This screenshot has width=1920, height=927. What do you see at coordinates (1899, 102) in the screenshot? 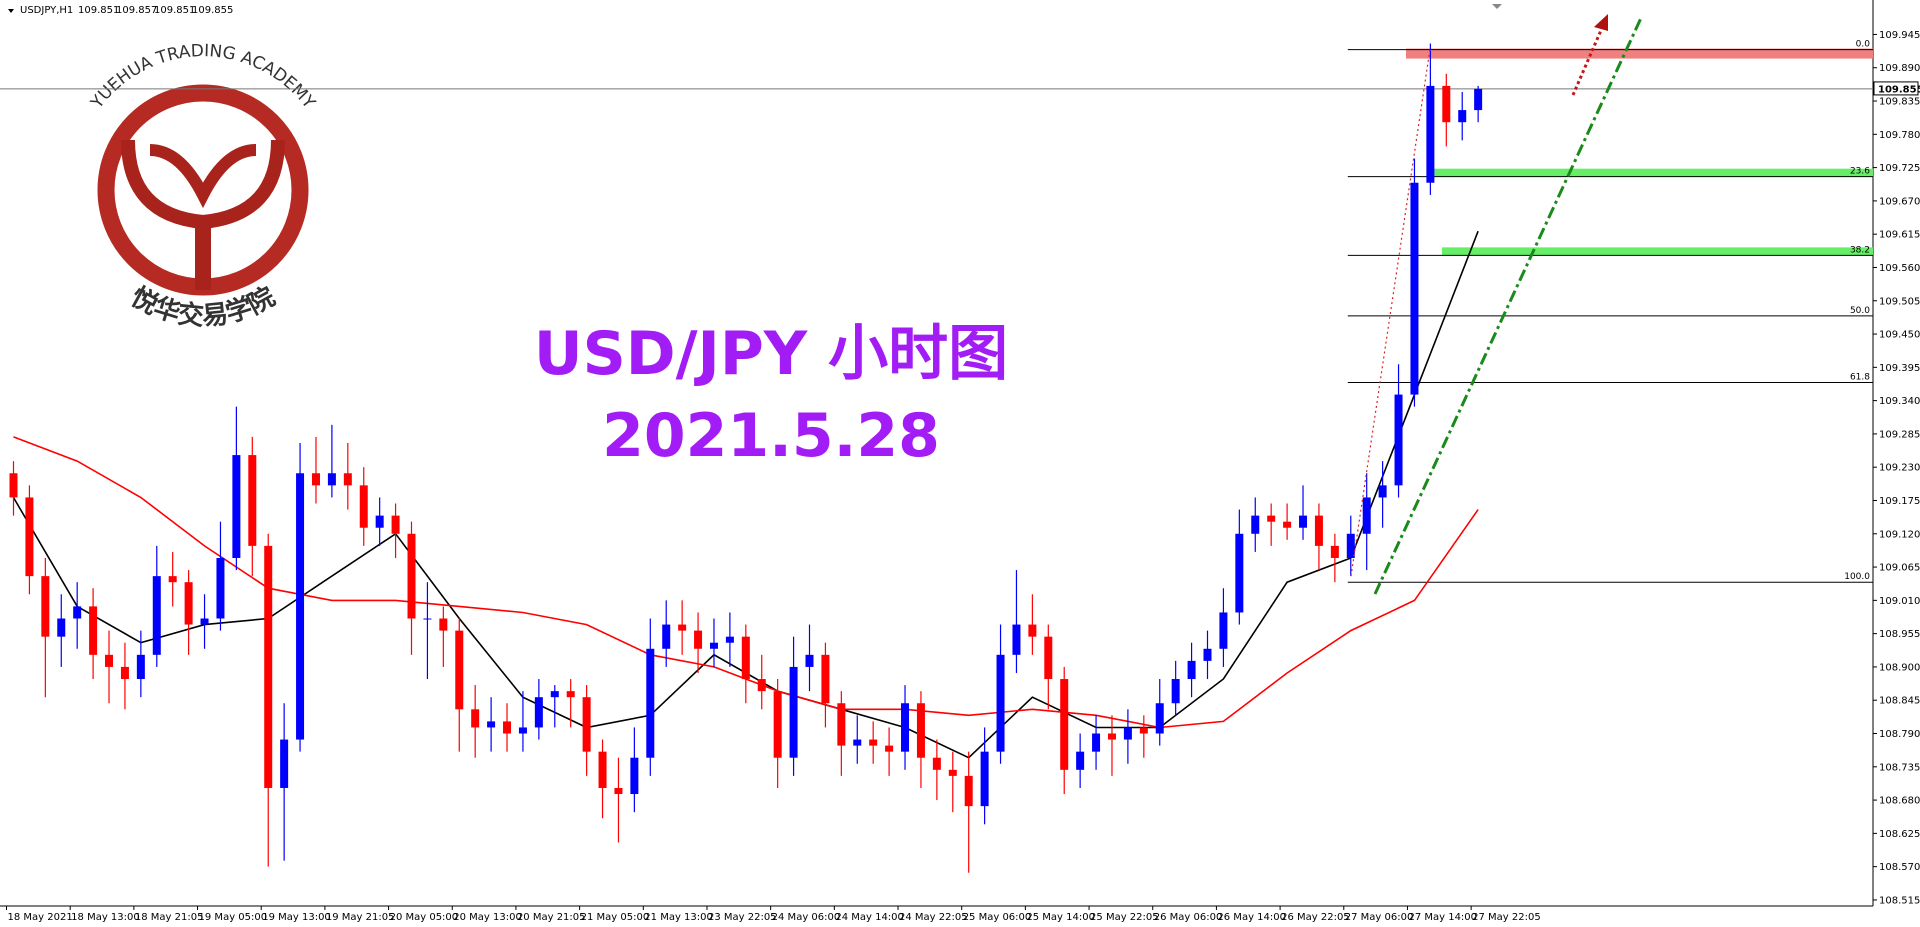
I see `y-tick-label: 109.835` at bounding box center [1899, 102].